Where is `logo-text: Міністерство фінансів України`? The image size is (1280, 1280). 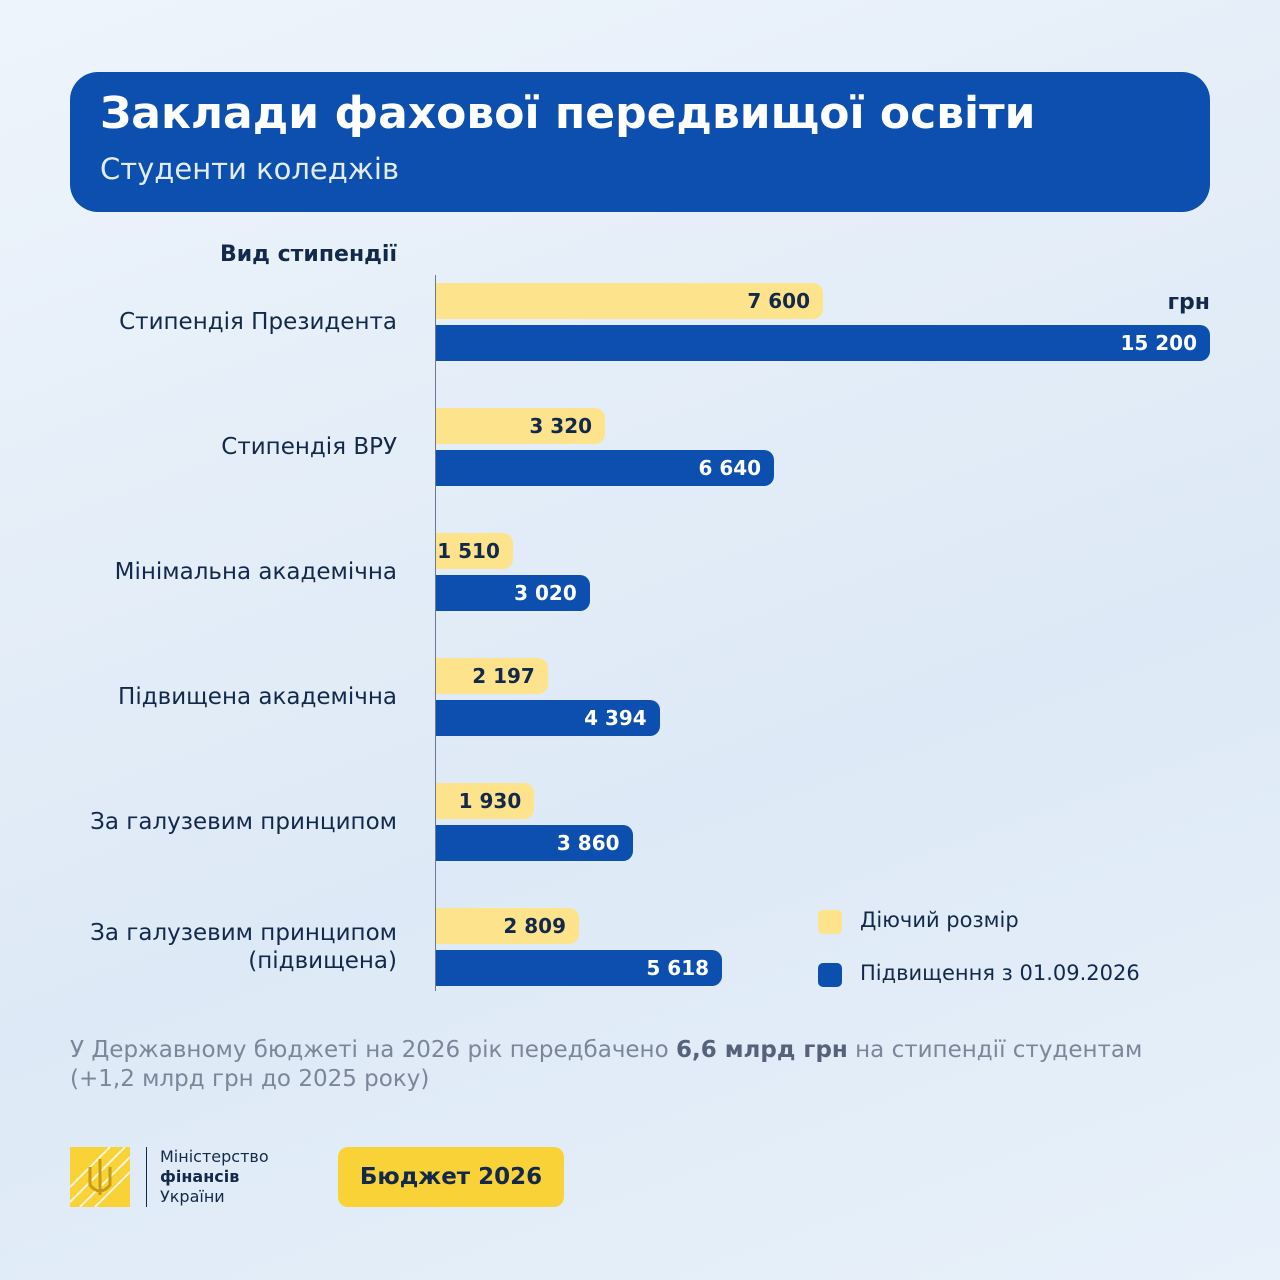 logo-text: Міністерство фінансів України is located at coordinates (214, 1177).